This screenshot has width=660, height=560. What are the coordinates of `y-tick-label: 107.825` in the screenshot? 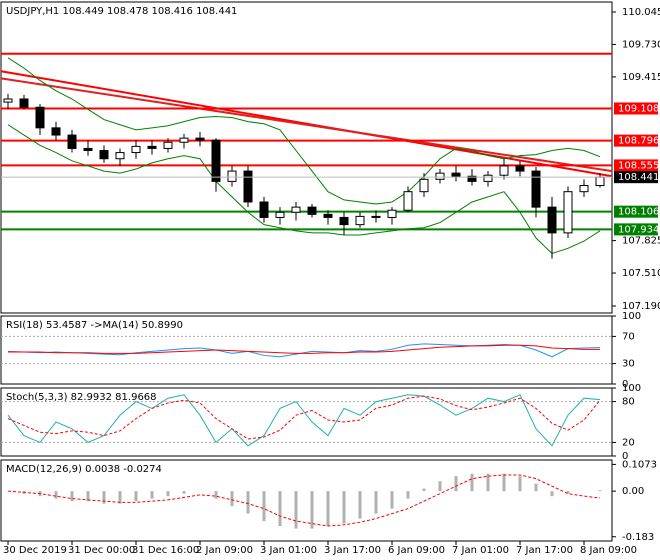 It's located at (641, 241).